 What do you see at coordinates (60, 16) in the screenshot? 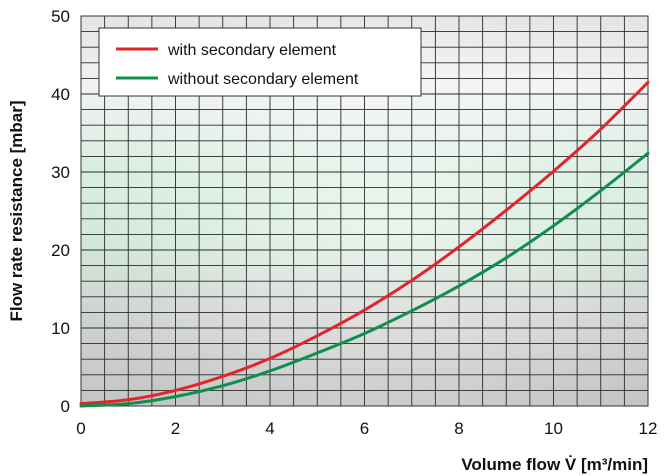
I see `y-tick-label: 50` at bounding box center [60, 16].